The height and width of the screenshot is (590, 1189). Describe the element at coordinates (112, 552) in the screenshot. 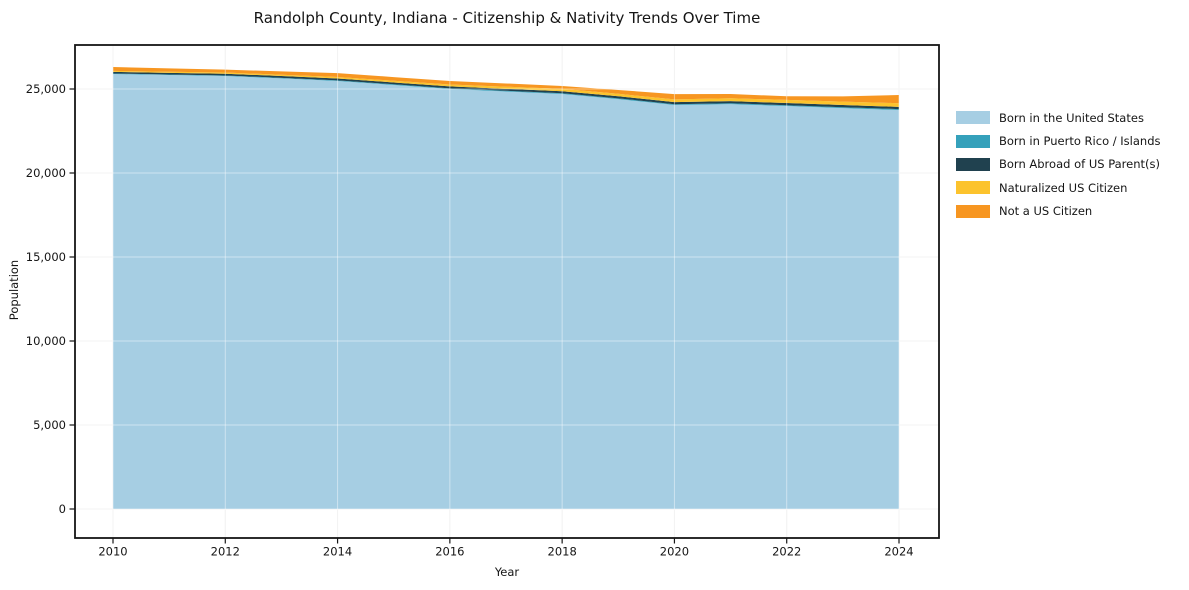

I see `x-tick-label: 2010` at that location.